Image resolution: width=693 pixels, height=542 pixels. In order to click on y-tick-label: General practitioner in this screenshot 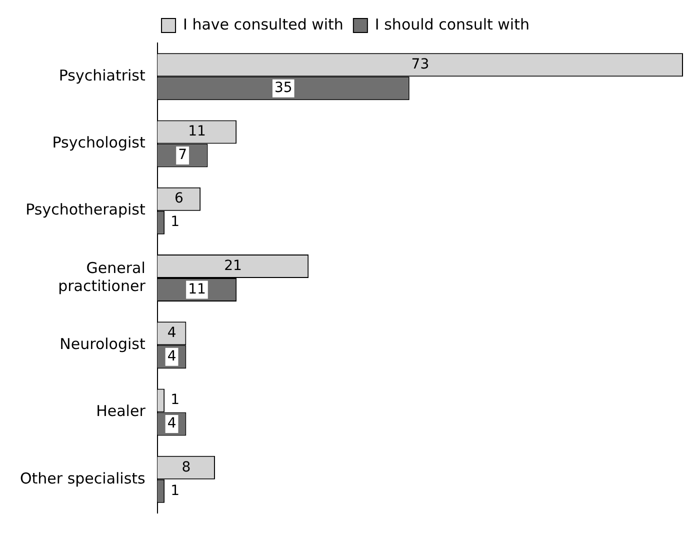, I will do `click(102, 276)`.